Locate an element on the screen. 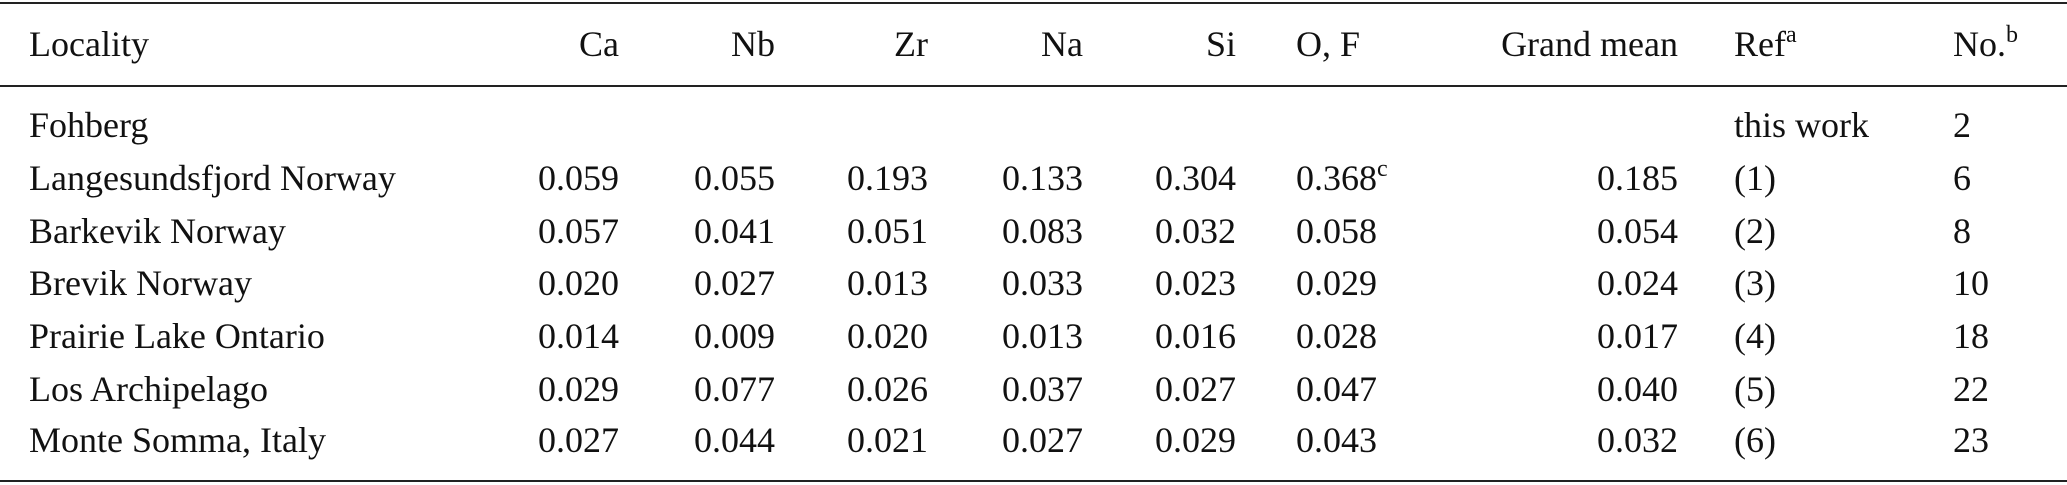 This screenshot has width=2067, height=485. value-cell-text: 0.026 is located at coordinates (887, 389).